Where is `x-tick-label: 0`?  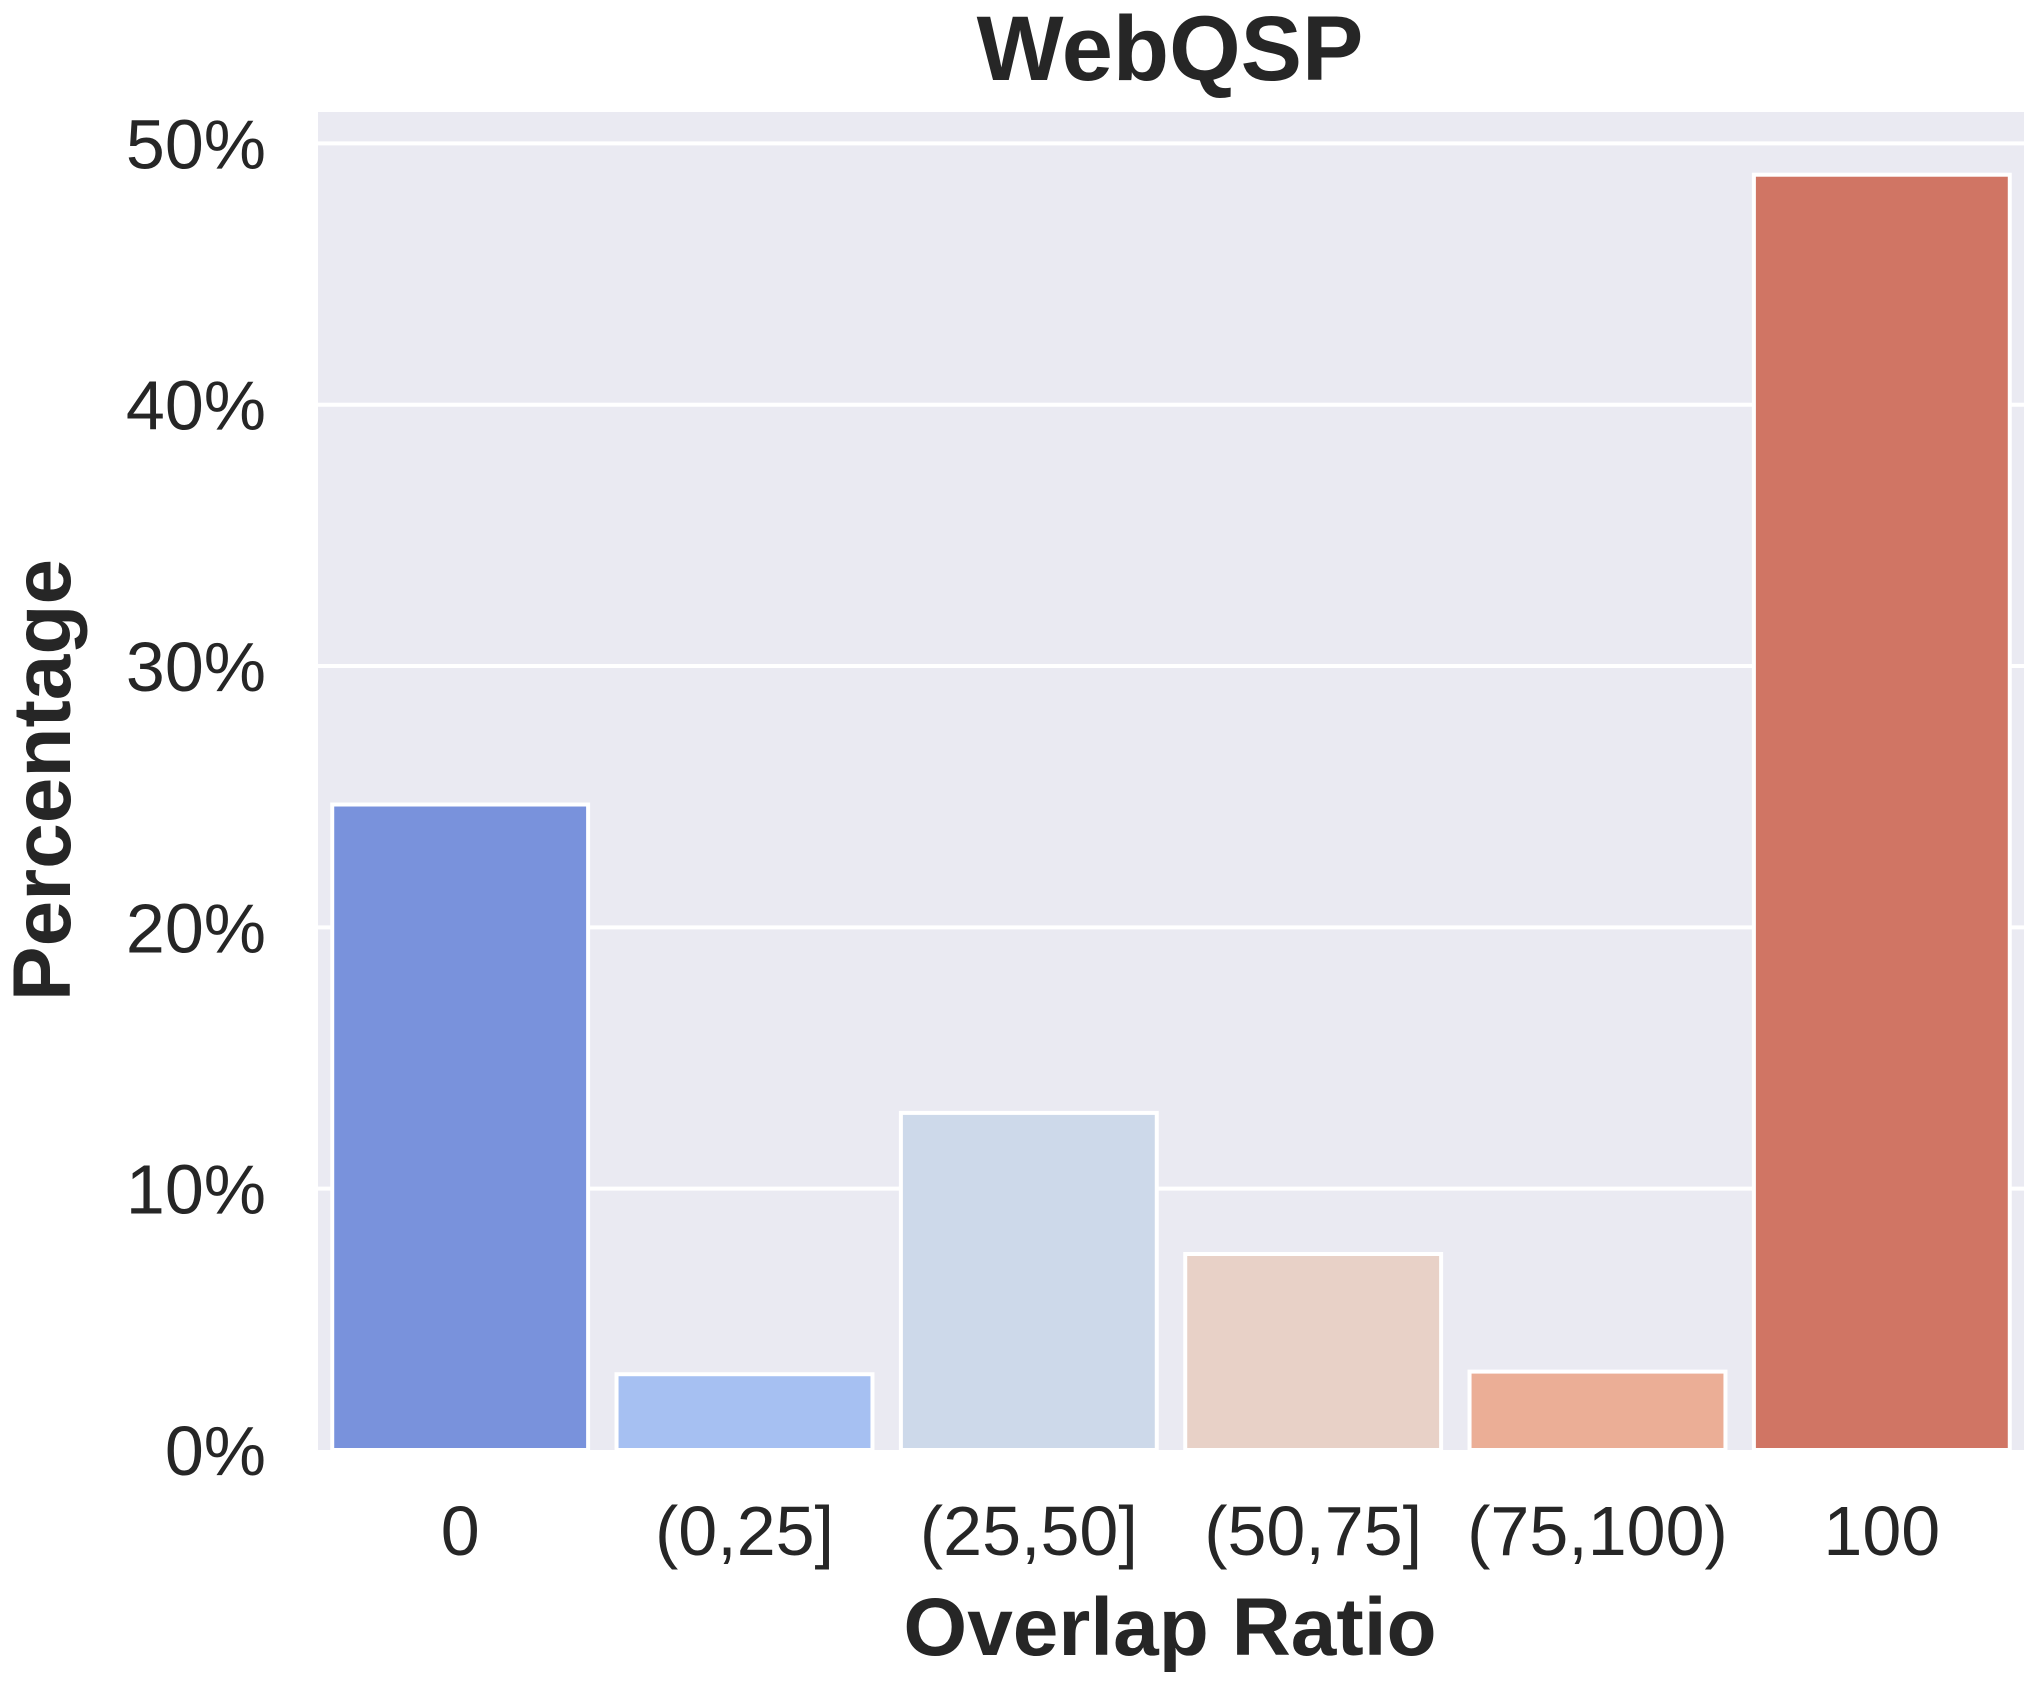
x-tick-label: 0 is located at coordinates (460, 1531).